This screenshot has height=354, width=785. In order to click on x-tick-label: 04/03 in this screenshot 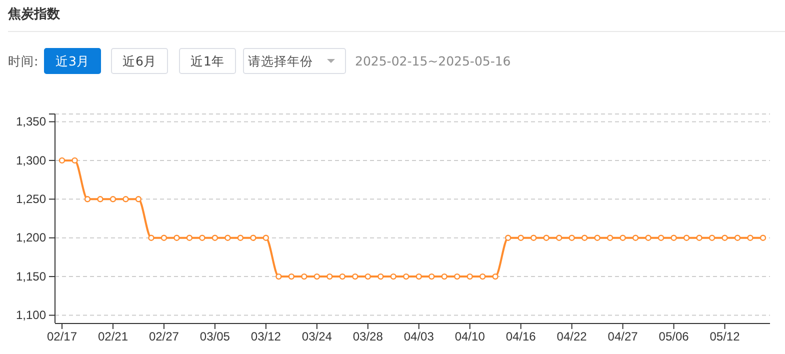, I will do `click(419, 337)`.